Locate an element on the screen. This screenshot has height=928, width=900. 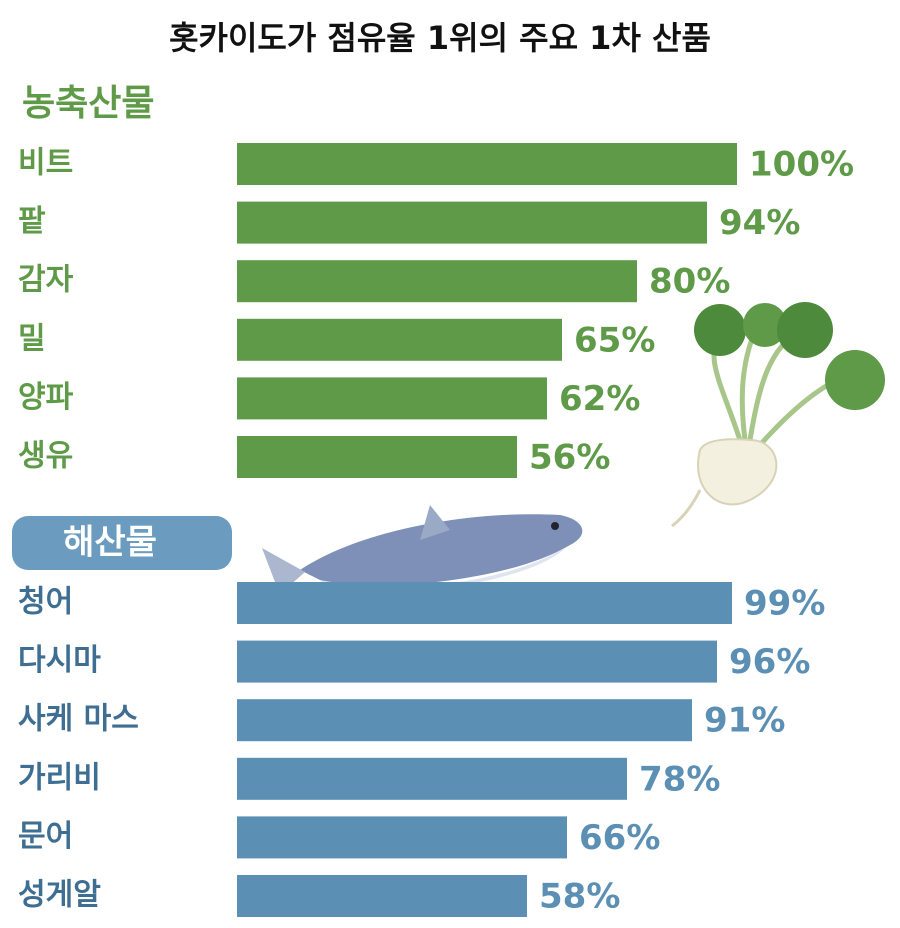
value-label: 62% is located at coordinates (599, 399).